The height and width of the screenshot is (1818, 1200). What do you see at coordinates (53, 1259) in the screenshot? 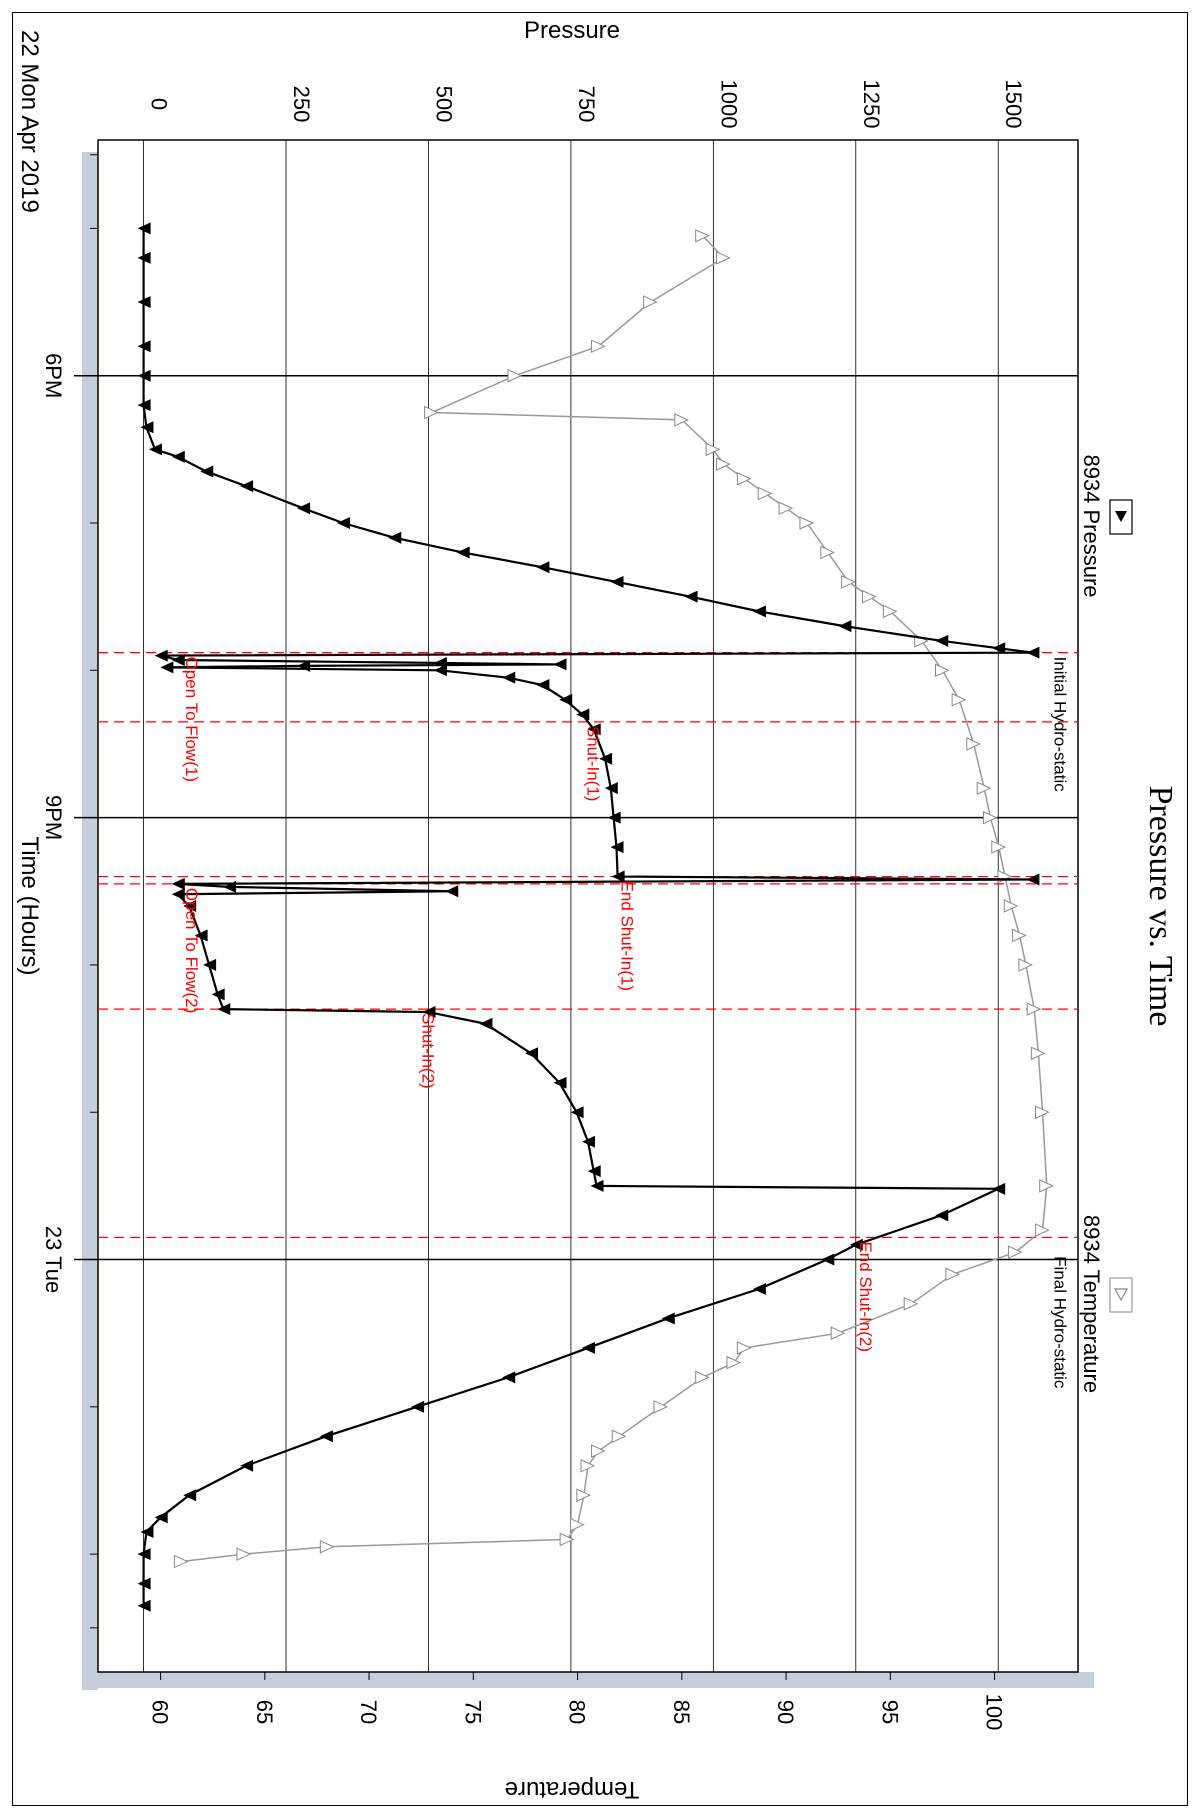
I see `time-tick-label: 23 Tue` at bounding box center [53, 1259].